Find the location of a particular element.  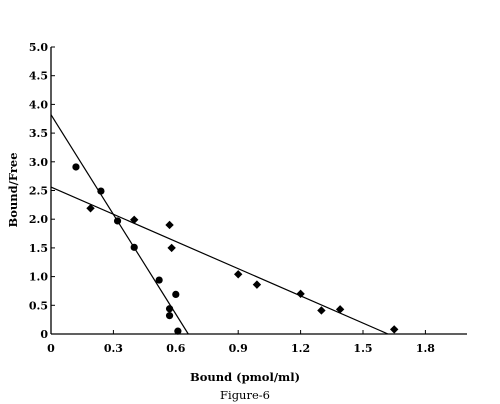

x-tick-label: 1.5 is located at coordinates (362, 348).